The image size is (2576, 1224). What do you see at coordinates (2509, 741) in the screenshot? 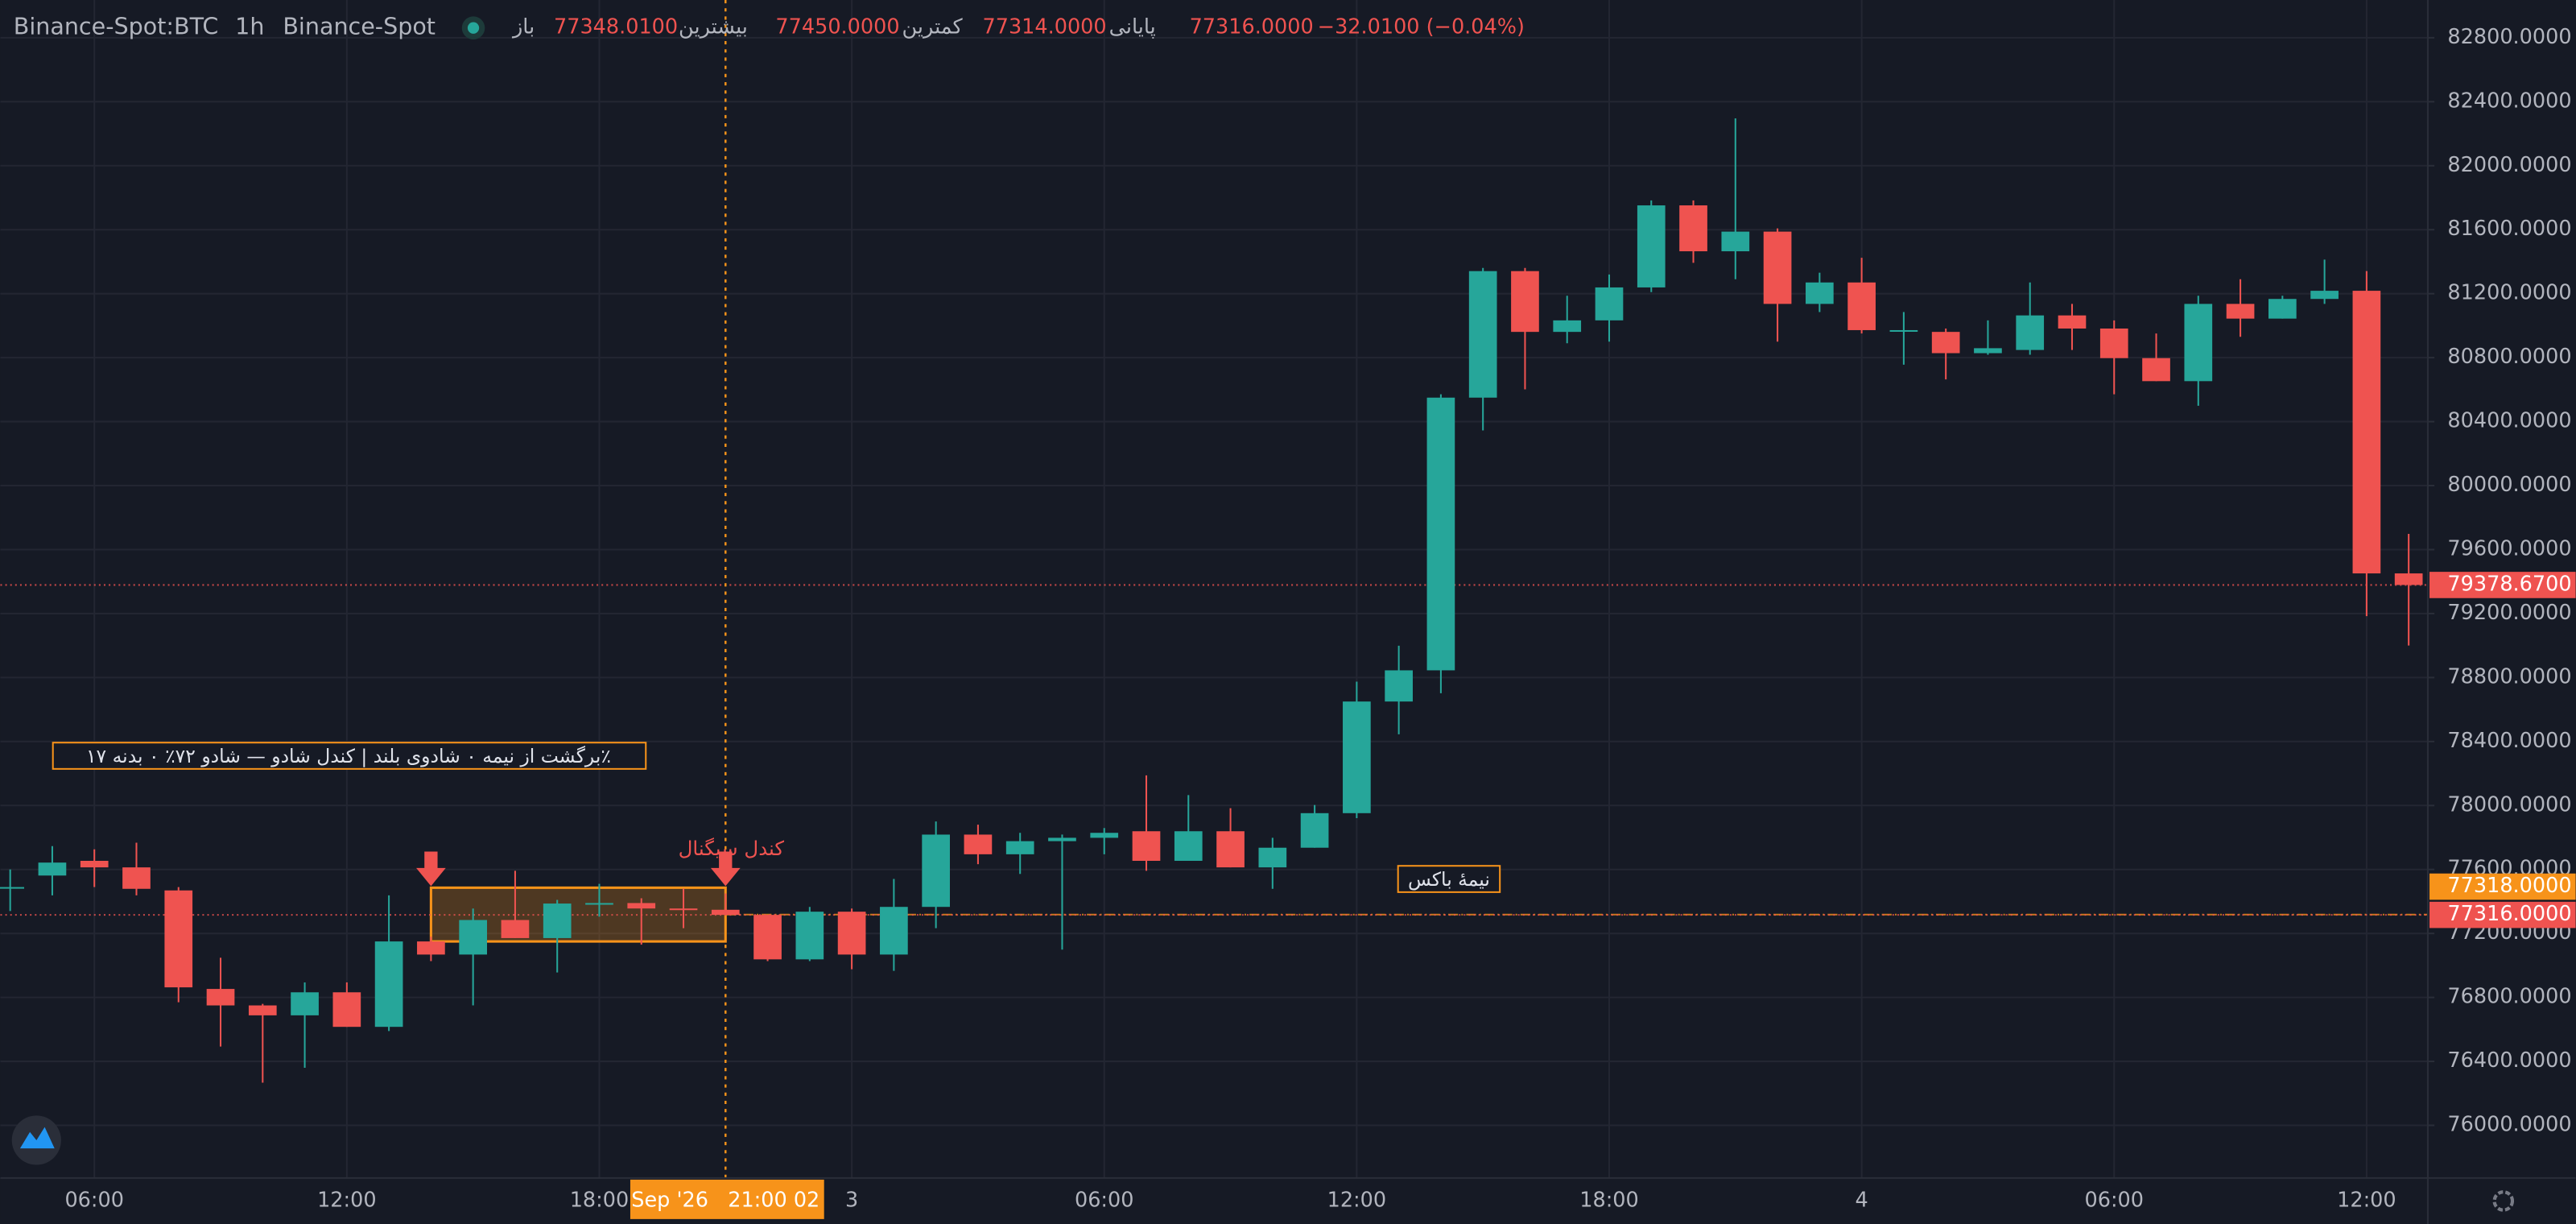
I see `y-tick-label: 78400.0000` at bounding box center [2509, 741].